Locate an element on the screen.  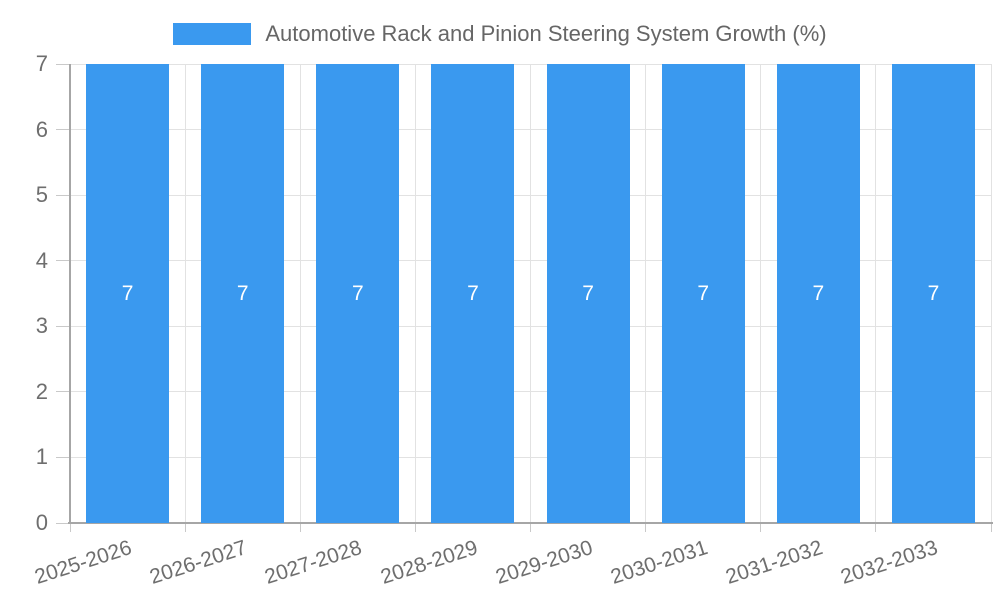
x-axis-line is located at coordinates (530, 523).